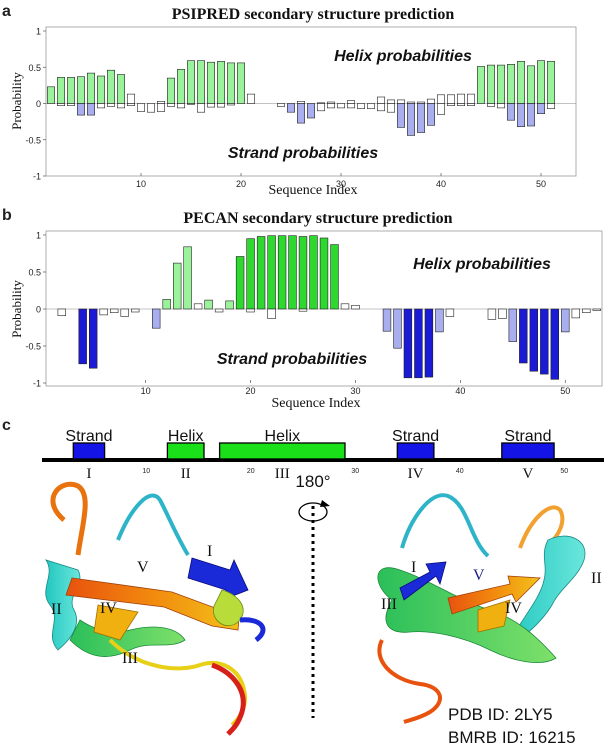  Describe the element at coordinates (146, 391) in the screenshot. I see `x-tick-label: 10` at that location.